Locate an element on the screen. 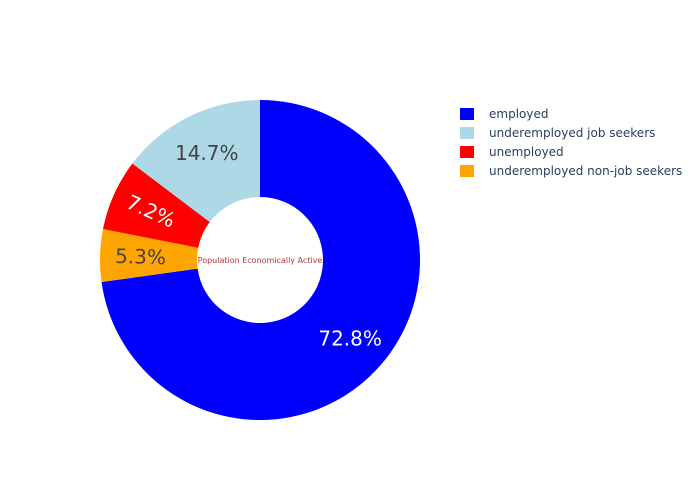 The height and width of the screenshot is (500, 700). legend-item-unemployed: unemployed is located at coordinates (512, 152).